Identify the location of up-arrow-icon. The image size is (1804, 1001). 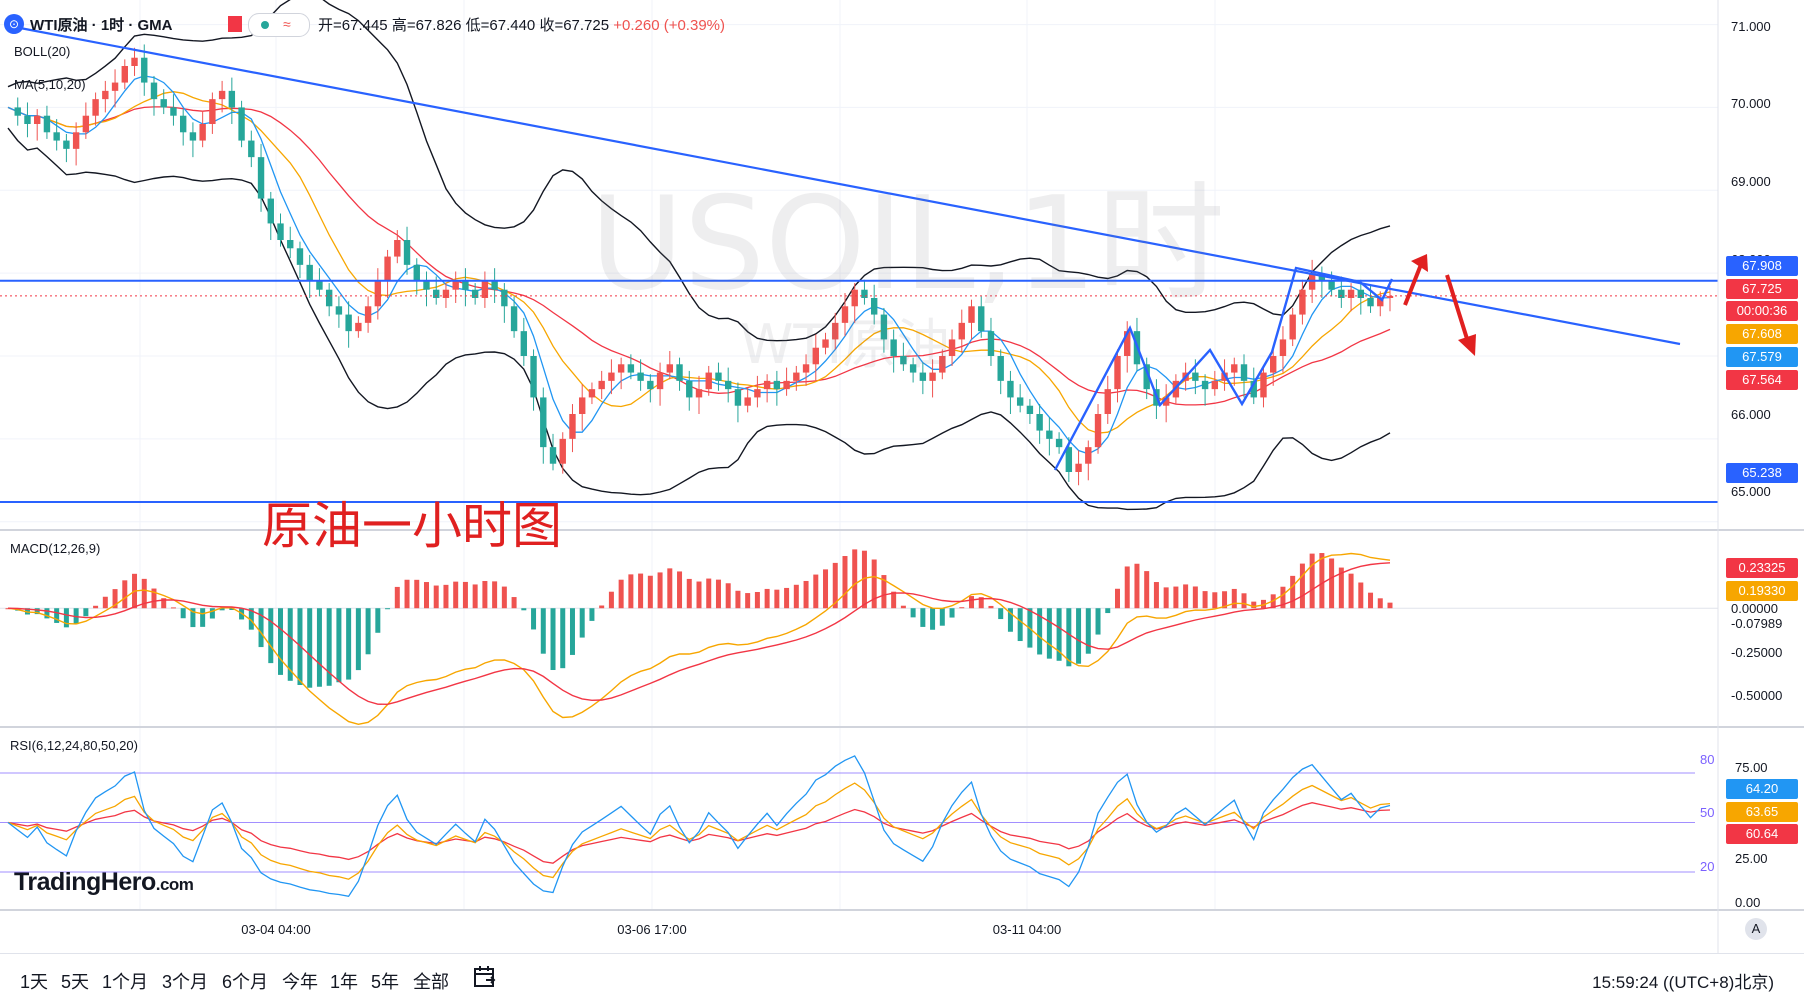
(1413, 283).